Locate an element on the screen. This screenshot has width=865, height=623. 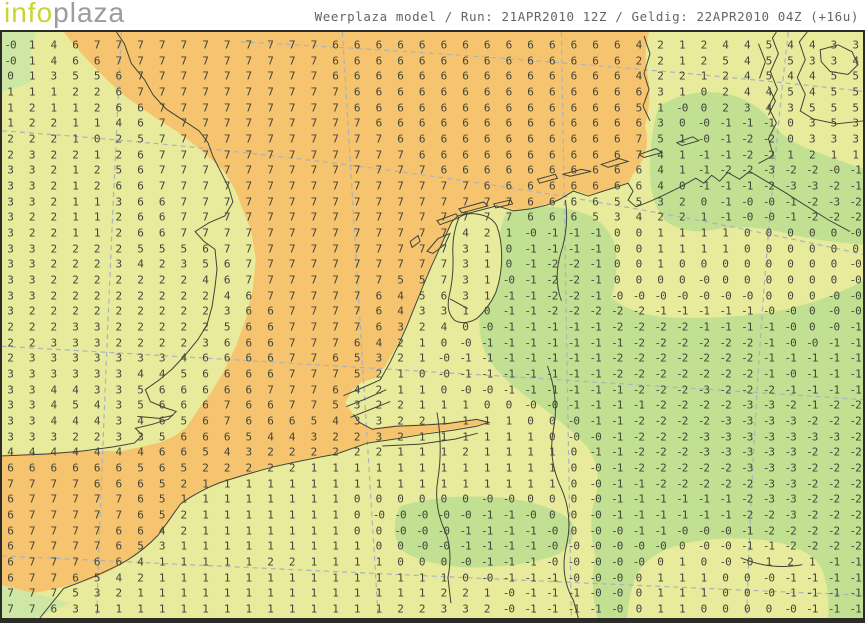
delta-island is located at coordinates (370, 409).